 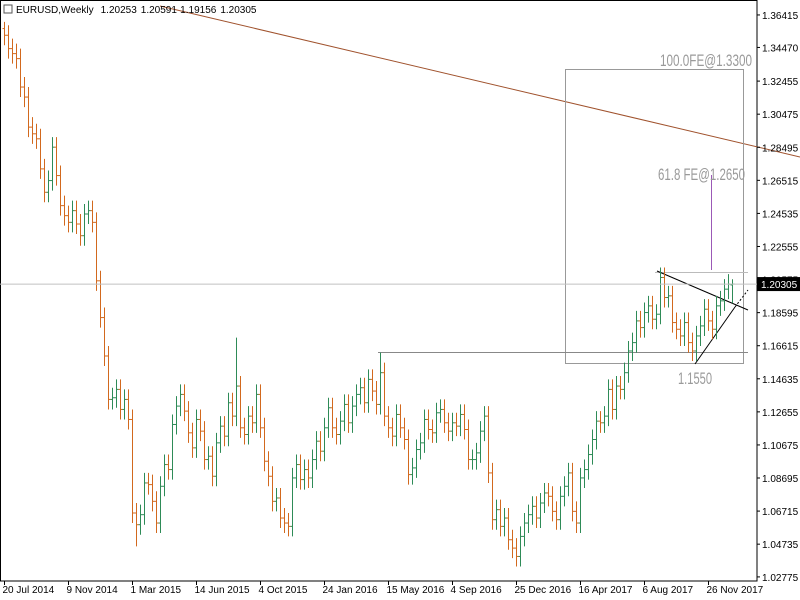 What do you see at coordinates (780, 115) in the screenshot?
I see `y-tick-label: 1.30475` at bounding box center [780, 115].